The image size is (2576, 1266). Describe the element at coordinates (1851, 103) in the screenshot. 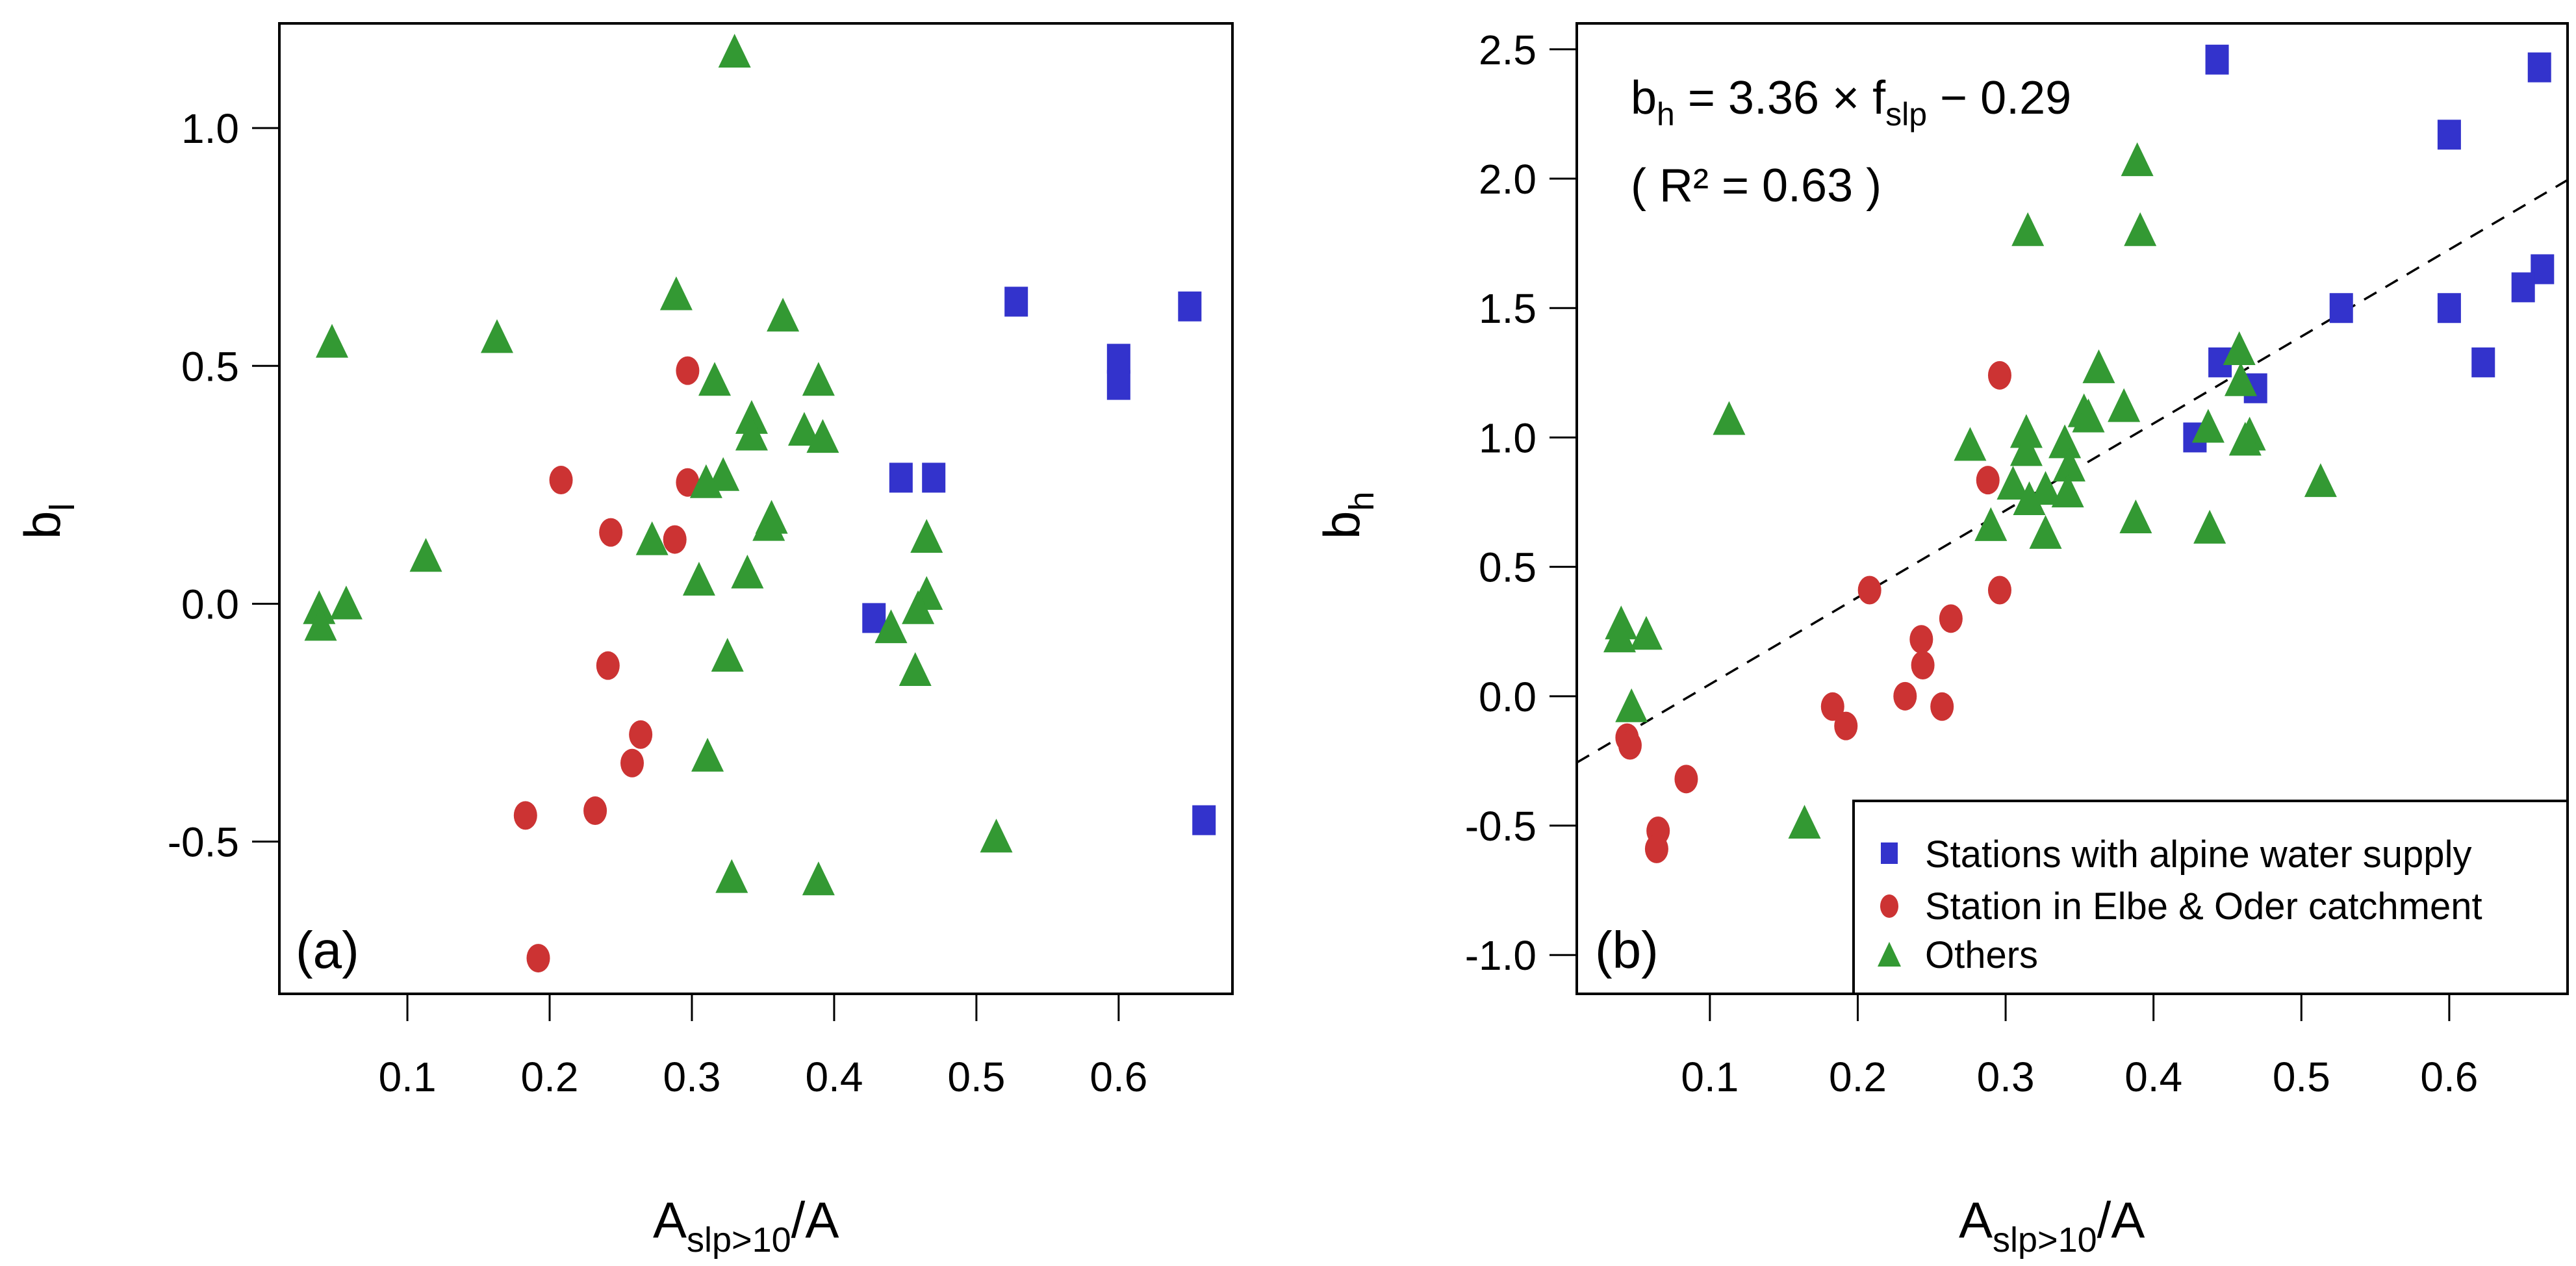

I see `regression-equation: bh = 3.36 × fslp − 0.29` at that location.